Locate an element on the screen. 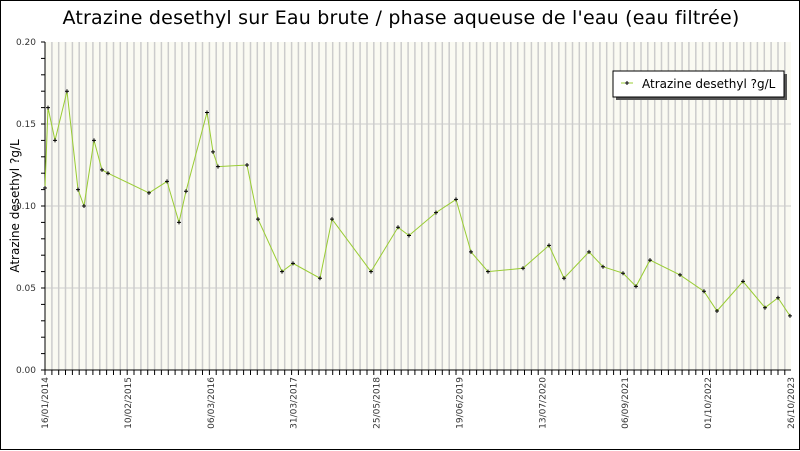 This screenshot has height=451, width=800. y-tick-label: 0.20 is located at coordinates (26, 43).